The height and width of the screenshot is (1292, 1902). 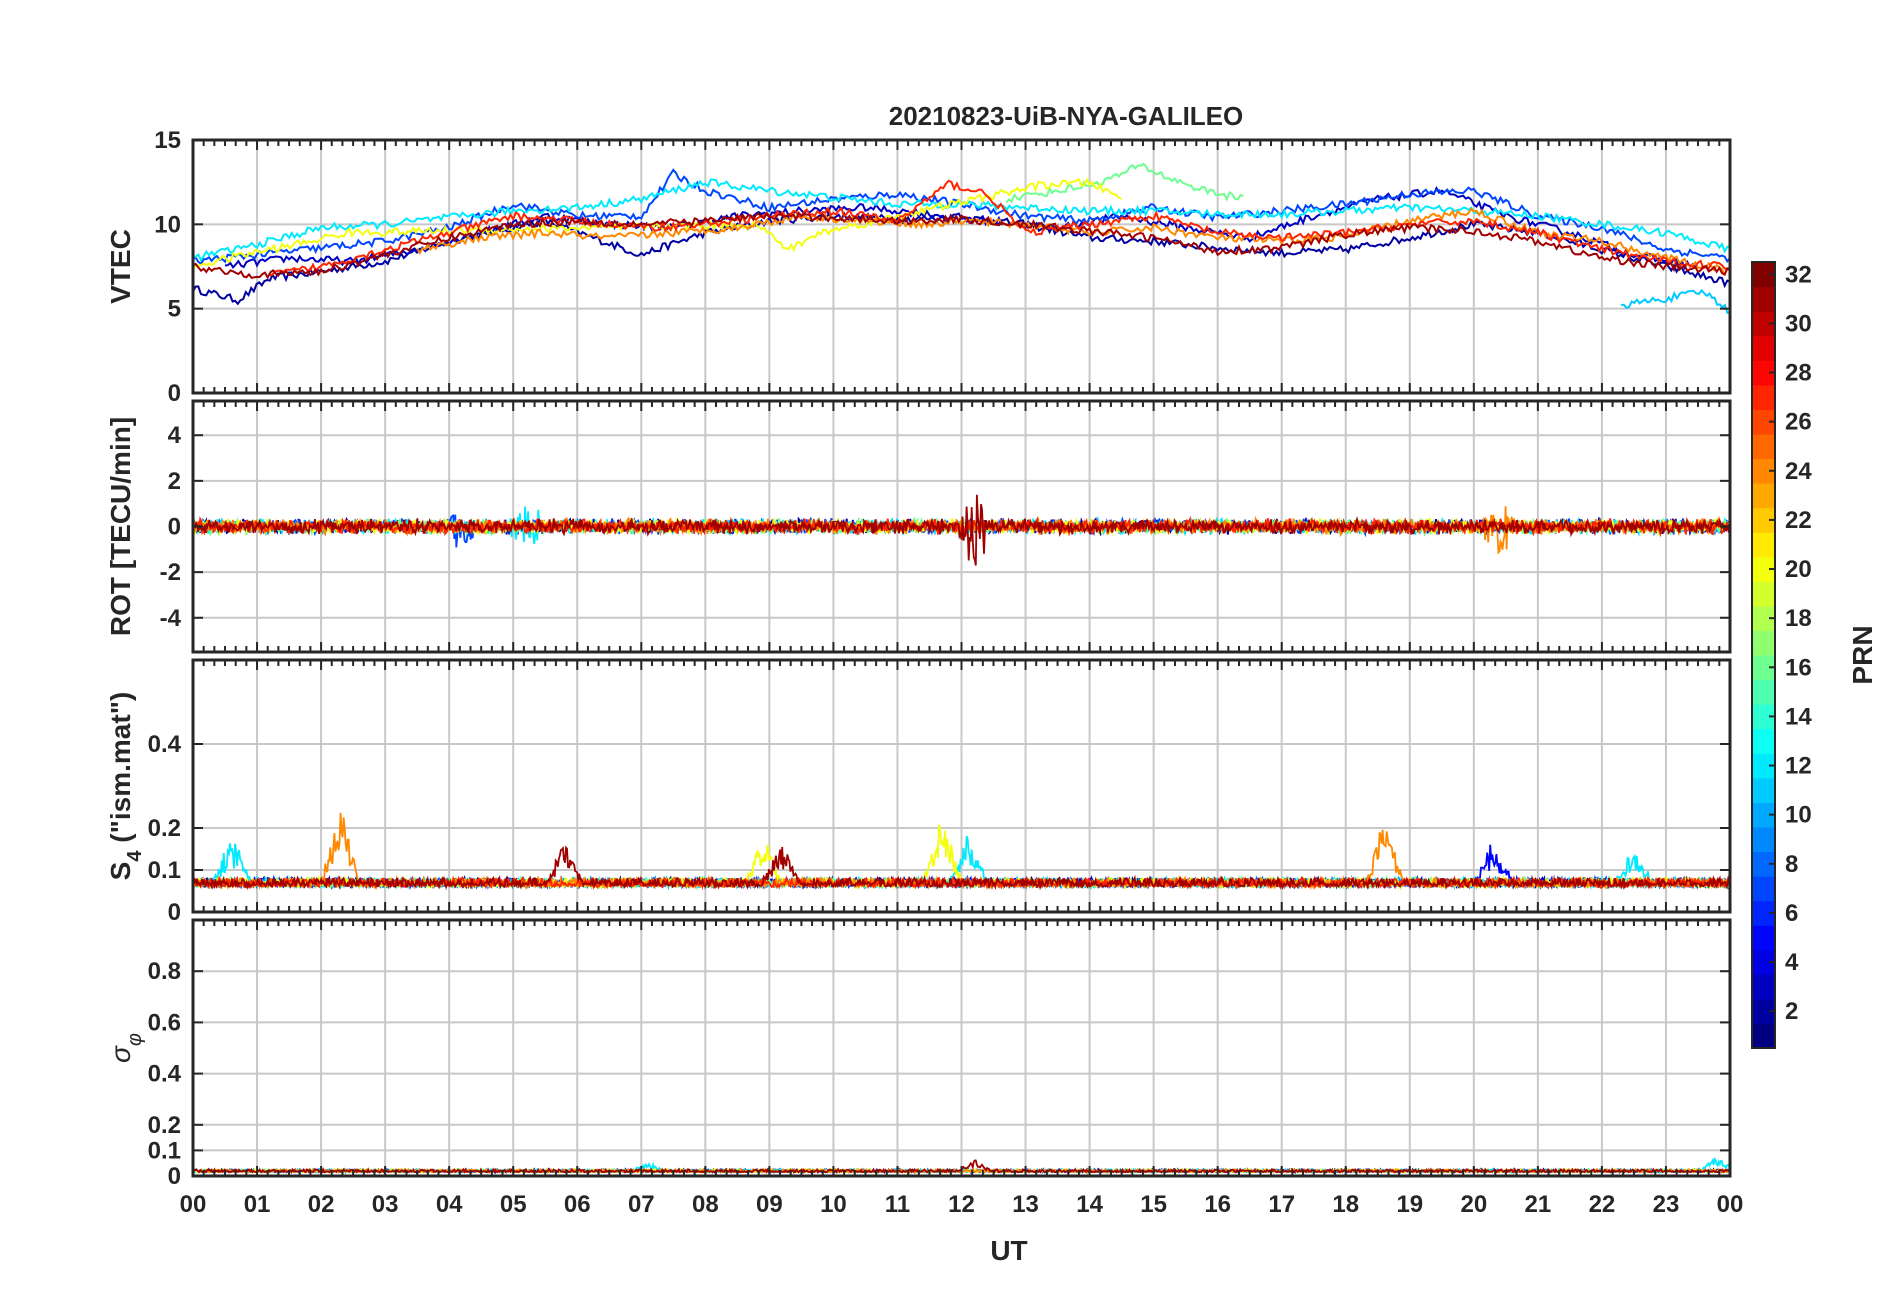 I want to click on x-tick-label: 15, so click(x=1153, y=1204).